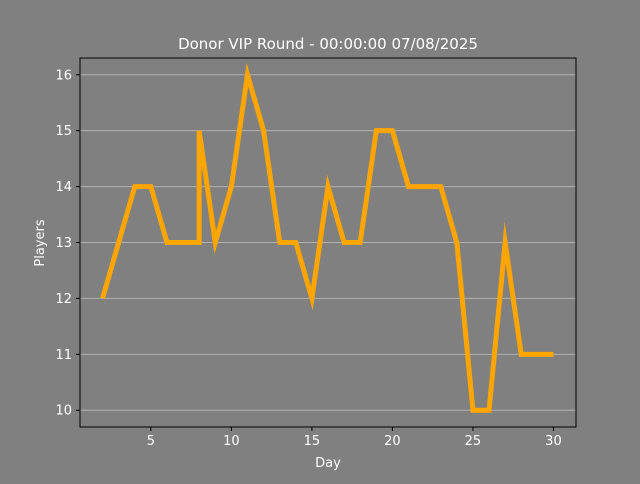 This screenshot has height=484, width=640. I want to click on x-axis-label: Day, so click(328, 463).